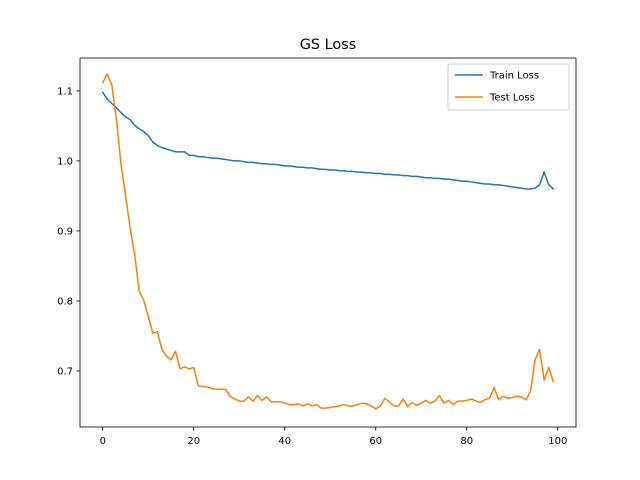  Describe the element at coordinates (508, 87) in the screenshot. I see `legend: Train Loss Test Loss` at that location.